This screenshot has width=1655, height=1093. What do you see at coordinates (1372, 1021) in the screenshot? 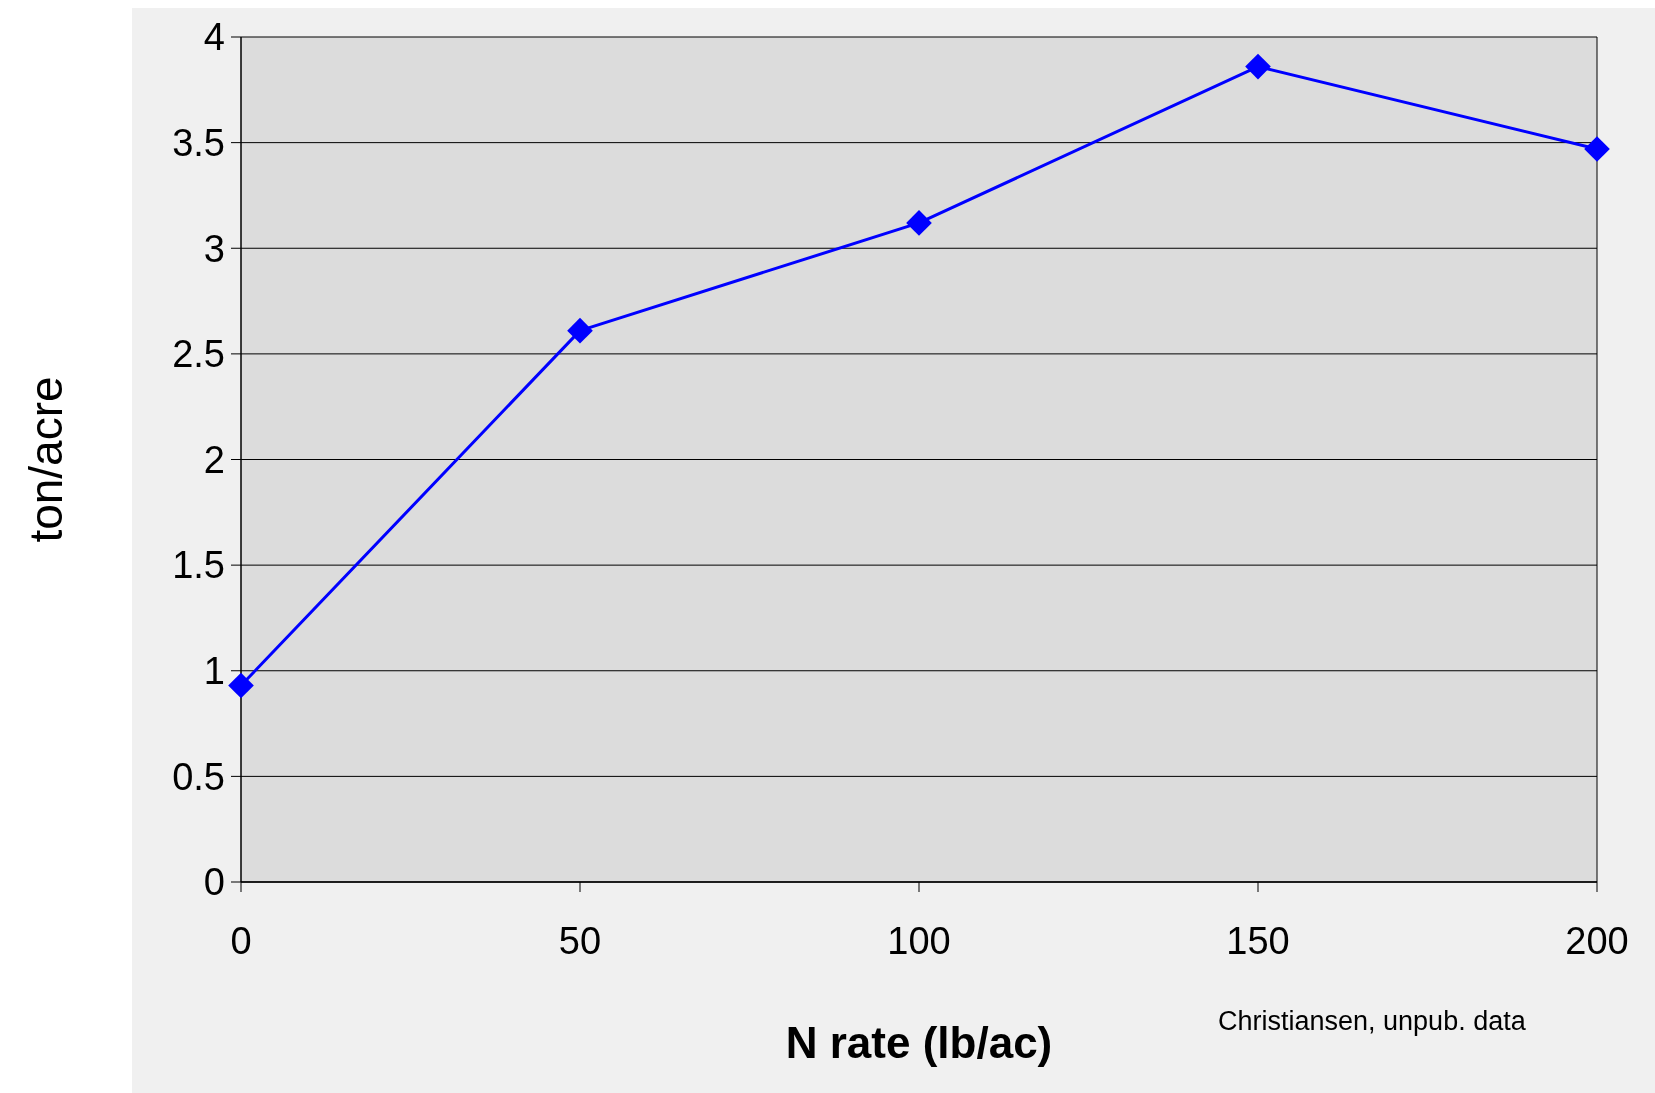
I see `text: Christiansen, unpub. data` at bounding box center [1372, 1021].